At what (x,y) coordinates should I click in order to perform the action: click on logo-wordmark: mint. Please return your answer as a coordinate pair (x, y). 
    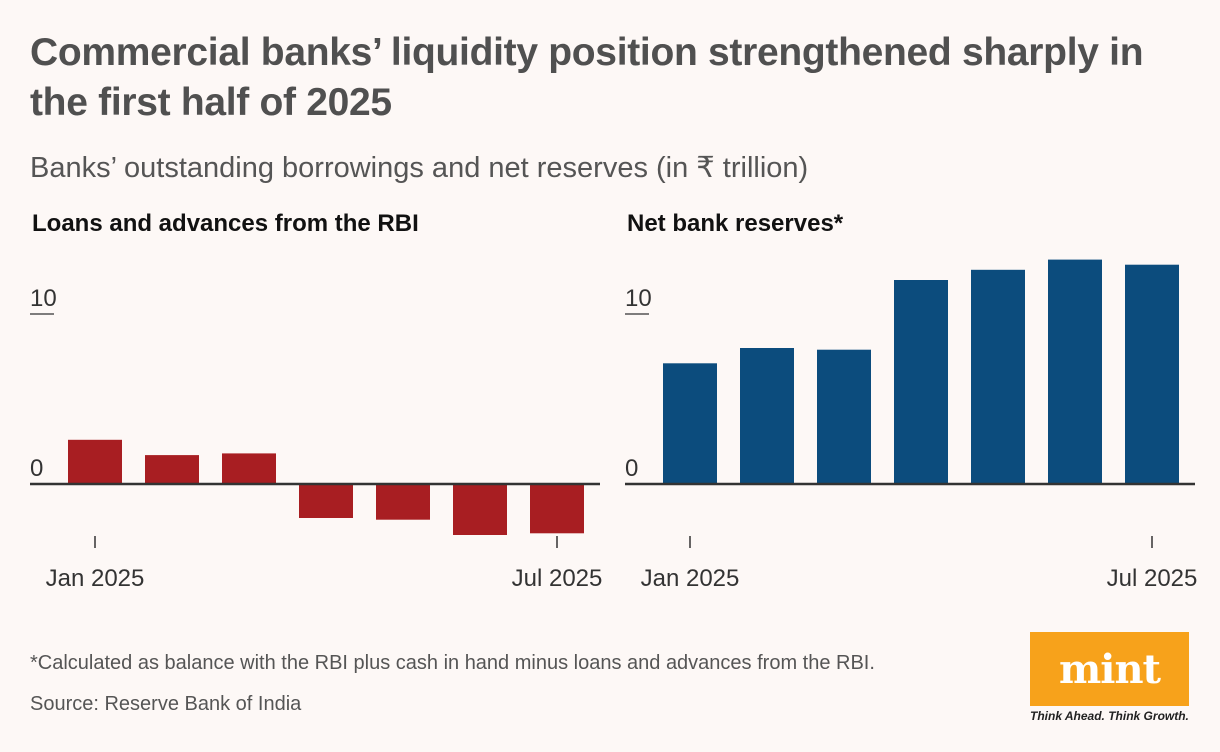
    Looking at the image, I should click on (1109, 669).